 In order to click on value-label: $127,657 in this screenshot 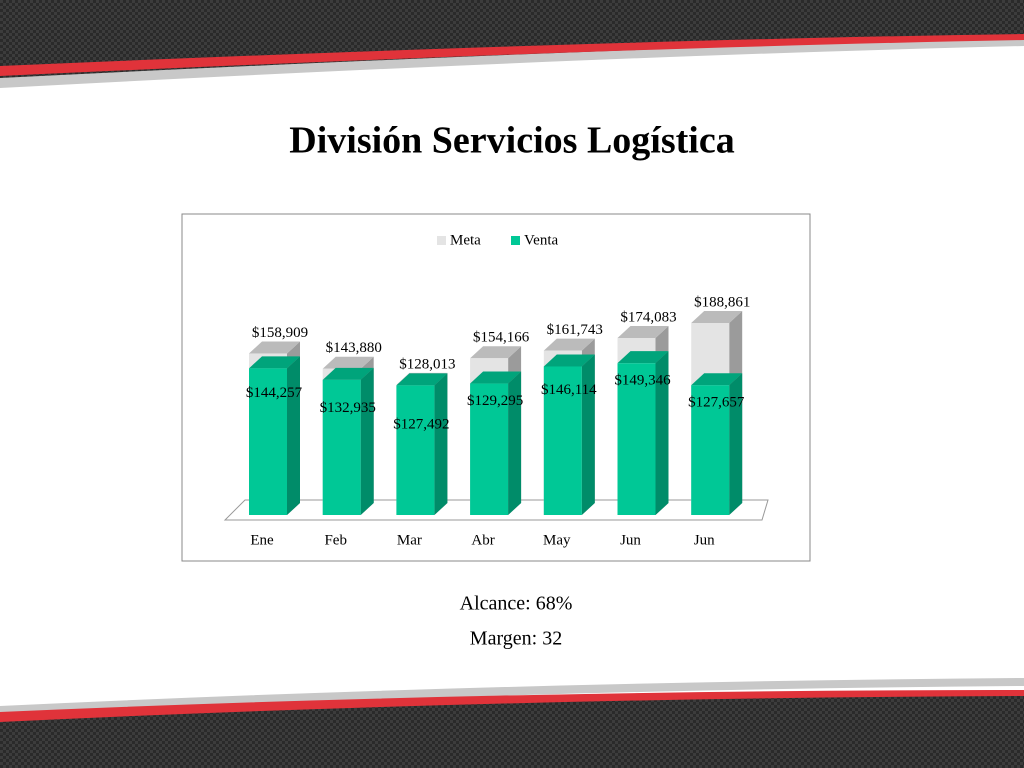, I will do `click(716, 403)`.